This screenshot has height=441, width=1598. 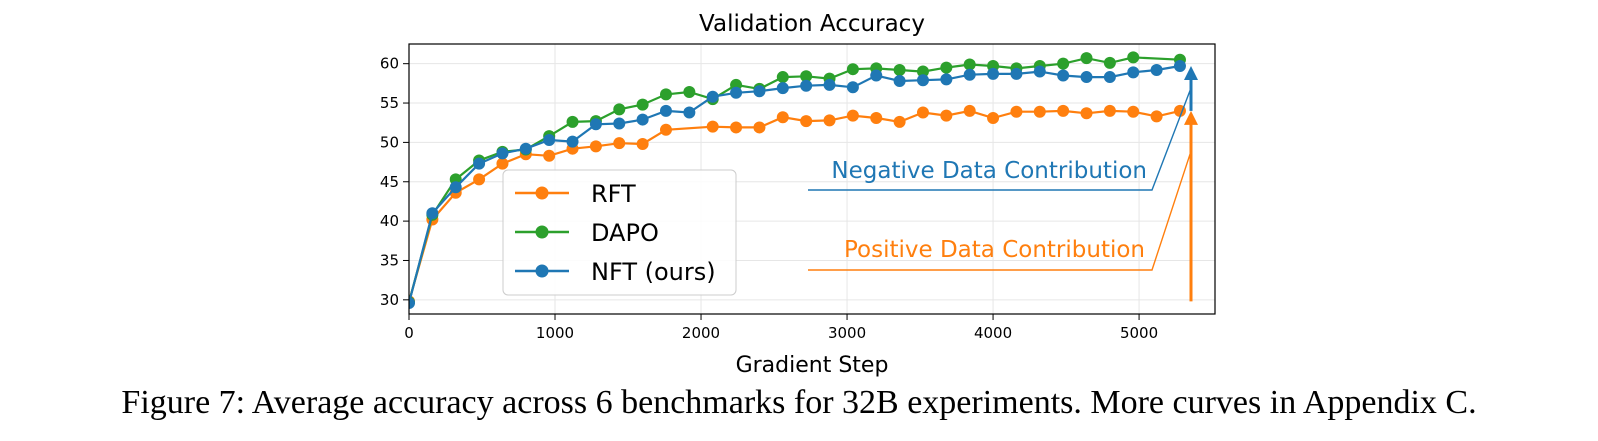 I want to click on chart-title: Validation Accuracy, so click(x=812, y=24).